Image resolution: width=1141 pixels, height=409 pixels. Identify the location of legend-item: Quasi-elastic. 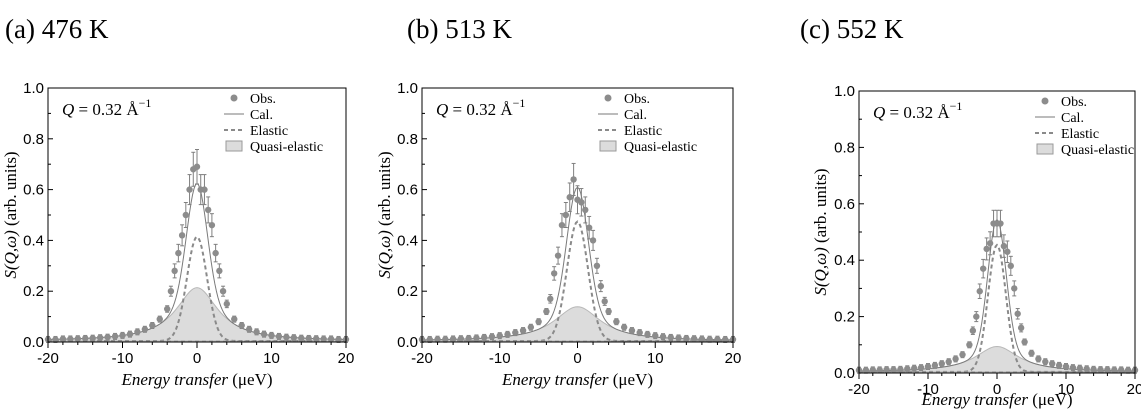
(274, 147).